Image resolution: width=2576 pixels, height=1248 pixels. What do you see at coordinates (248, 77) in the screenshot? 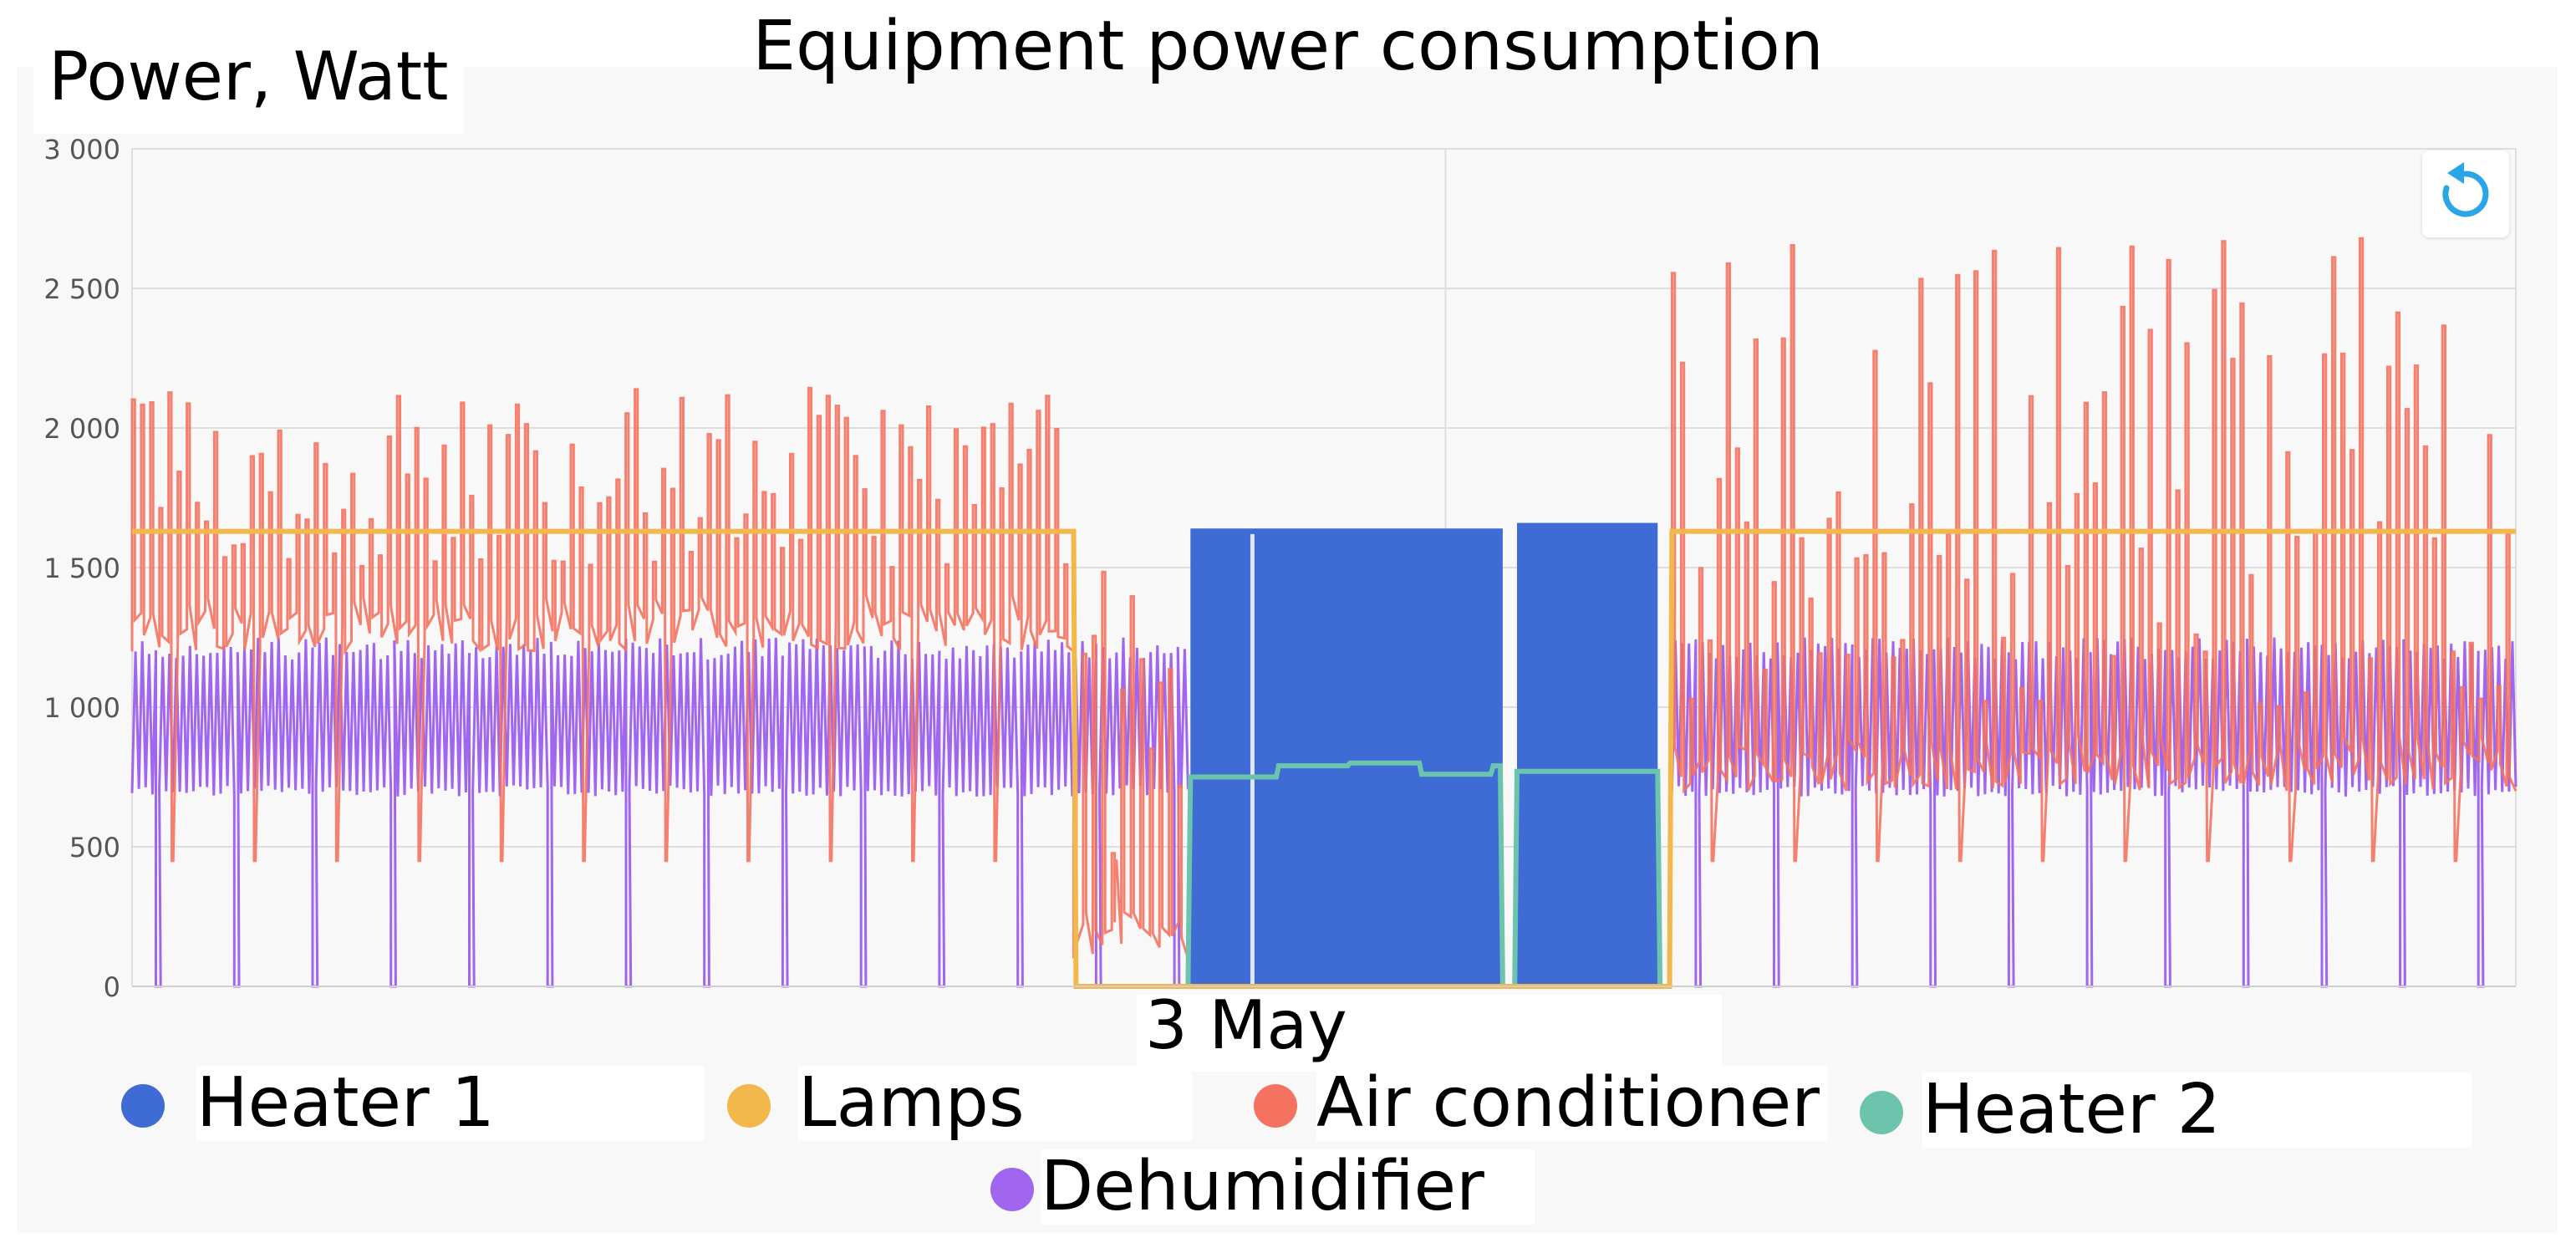
I see `y-axis-label: Power, Watt` at bounding box center [248, 77].